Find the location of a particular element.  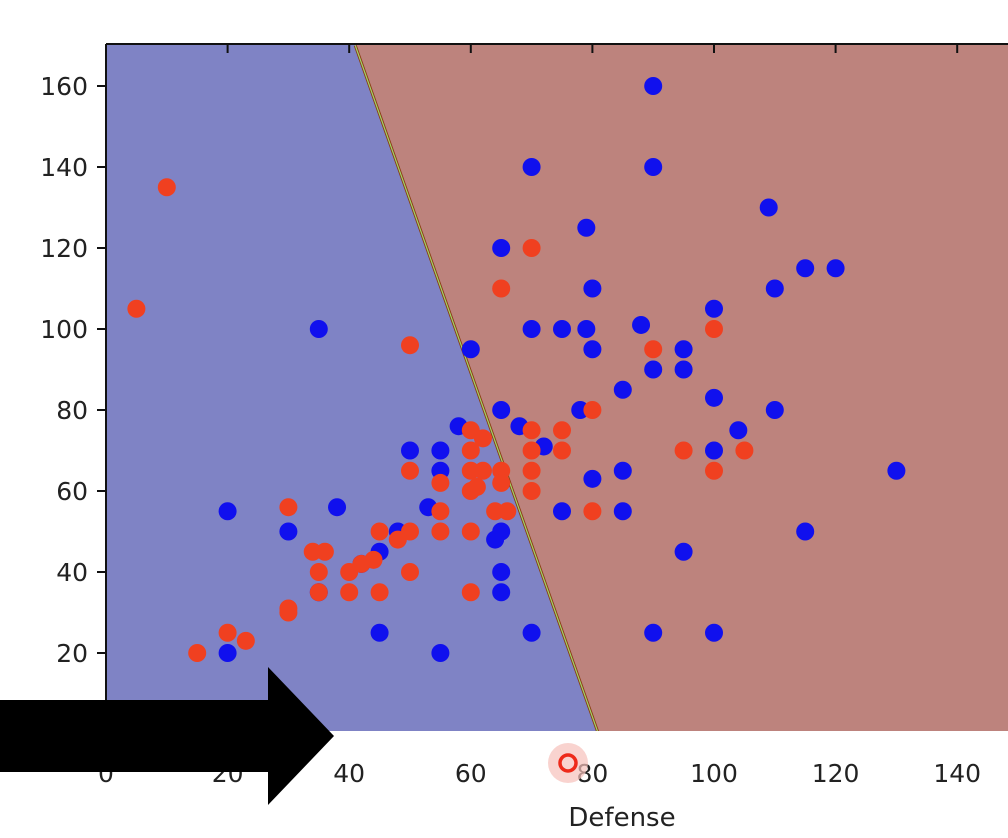

x-tick-label-120: 120 is located at coordinates (836, 773).